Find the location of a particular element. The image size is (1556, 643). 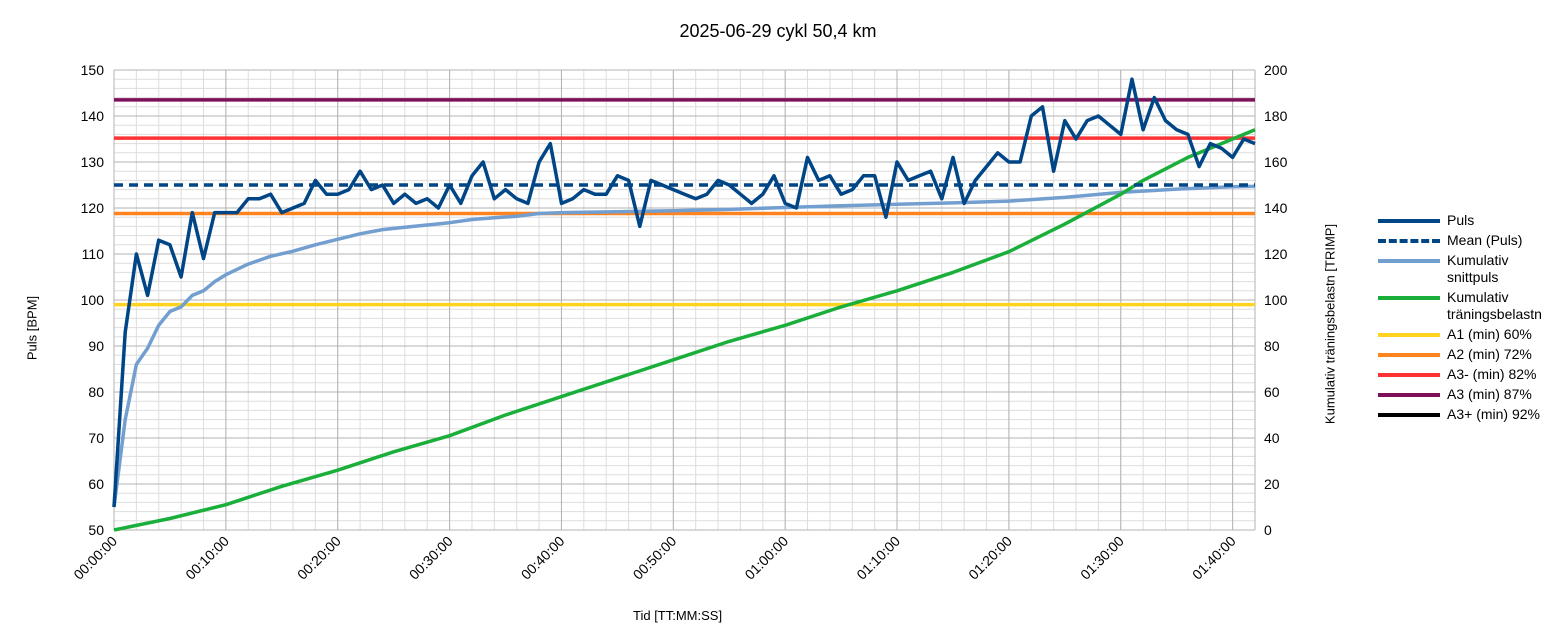

x-tick-label: 00:40:00 is located at coordinates (543, 558).